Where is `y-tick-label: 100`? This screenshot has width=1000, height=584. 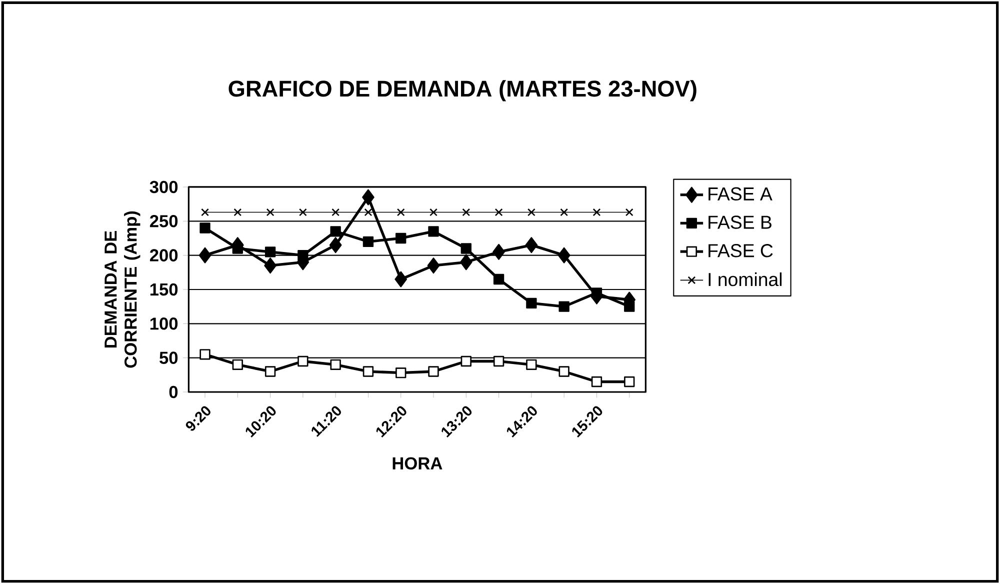
y-tick-label: 100 is located at coordinates (164, 324).